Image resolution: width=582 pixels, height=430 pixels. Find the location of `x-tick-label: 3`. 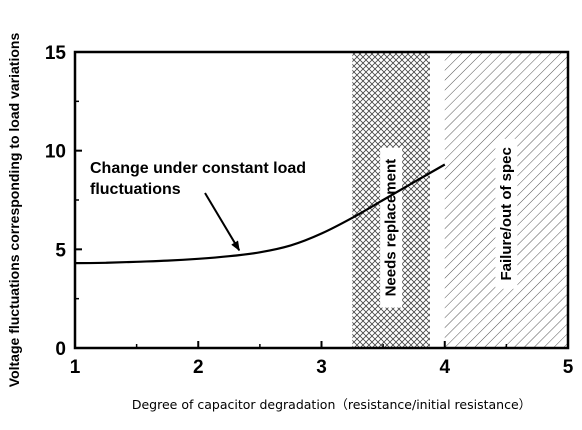

x-tick-label: 3 is located at coordinates (321, 367).